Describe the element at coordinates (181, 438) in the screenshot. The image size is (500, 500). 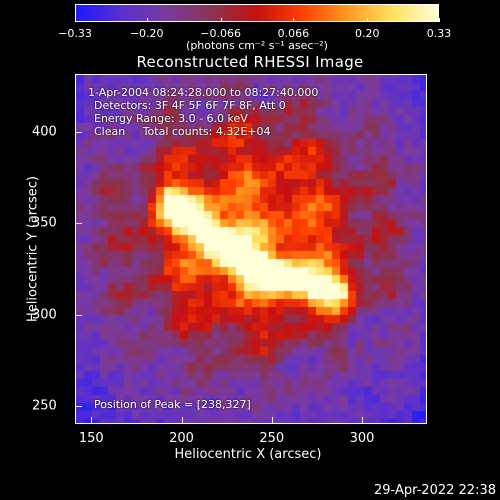
I see `x-tick-label: 200` at that location.